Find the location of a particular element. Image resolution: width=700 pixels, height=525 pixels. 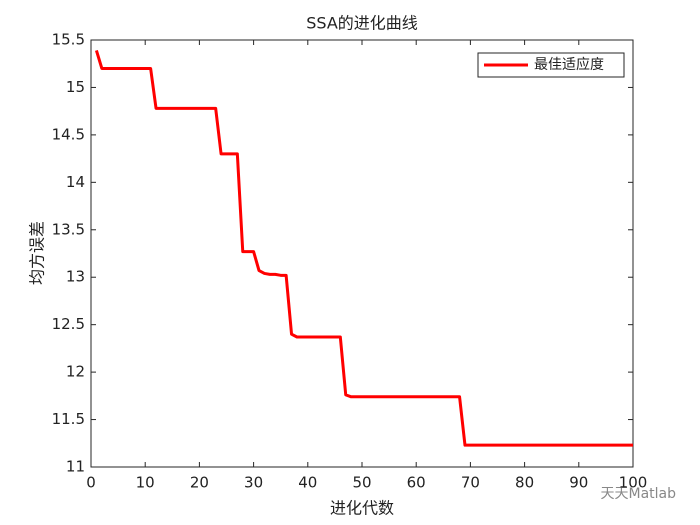

legend-label: 最佳适应度 is located at coordinates (569, 64).